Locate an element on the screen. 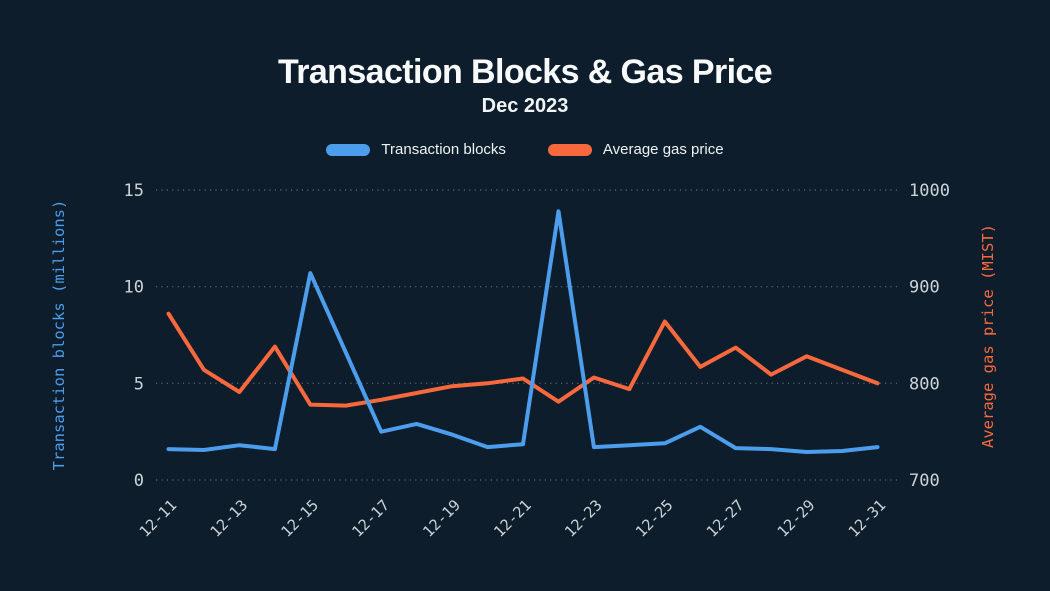 The height and width of the screenshot is (591, 1050). left-axis-title: Transaction blocks (millions) is located at coordinates (59, 335).